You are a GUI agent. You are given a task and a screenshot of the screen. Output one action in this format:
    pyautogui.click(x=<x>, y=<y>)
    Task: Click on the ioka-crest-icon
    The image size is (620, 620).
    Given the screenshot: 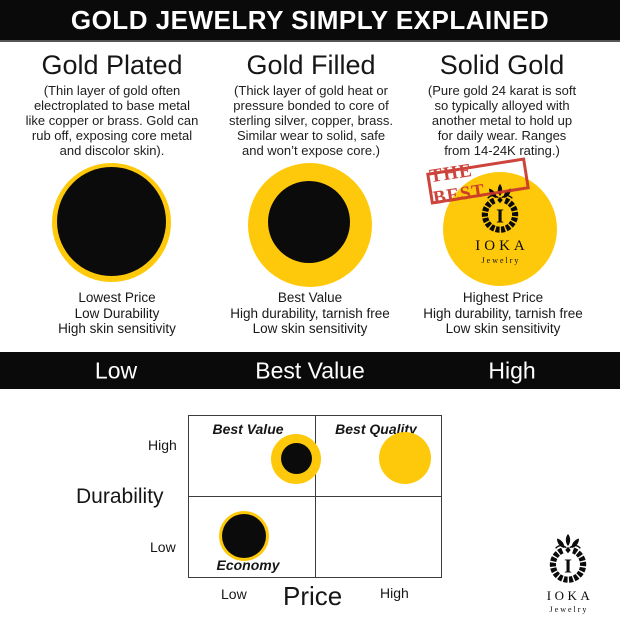 What is the action you would take?
    pyautogui.click(x=568, y=559)
    